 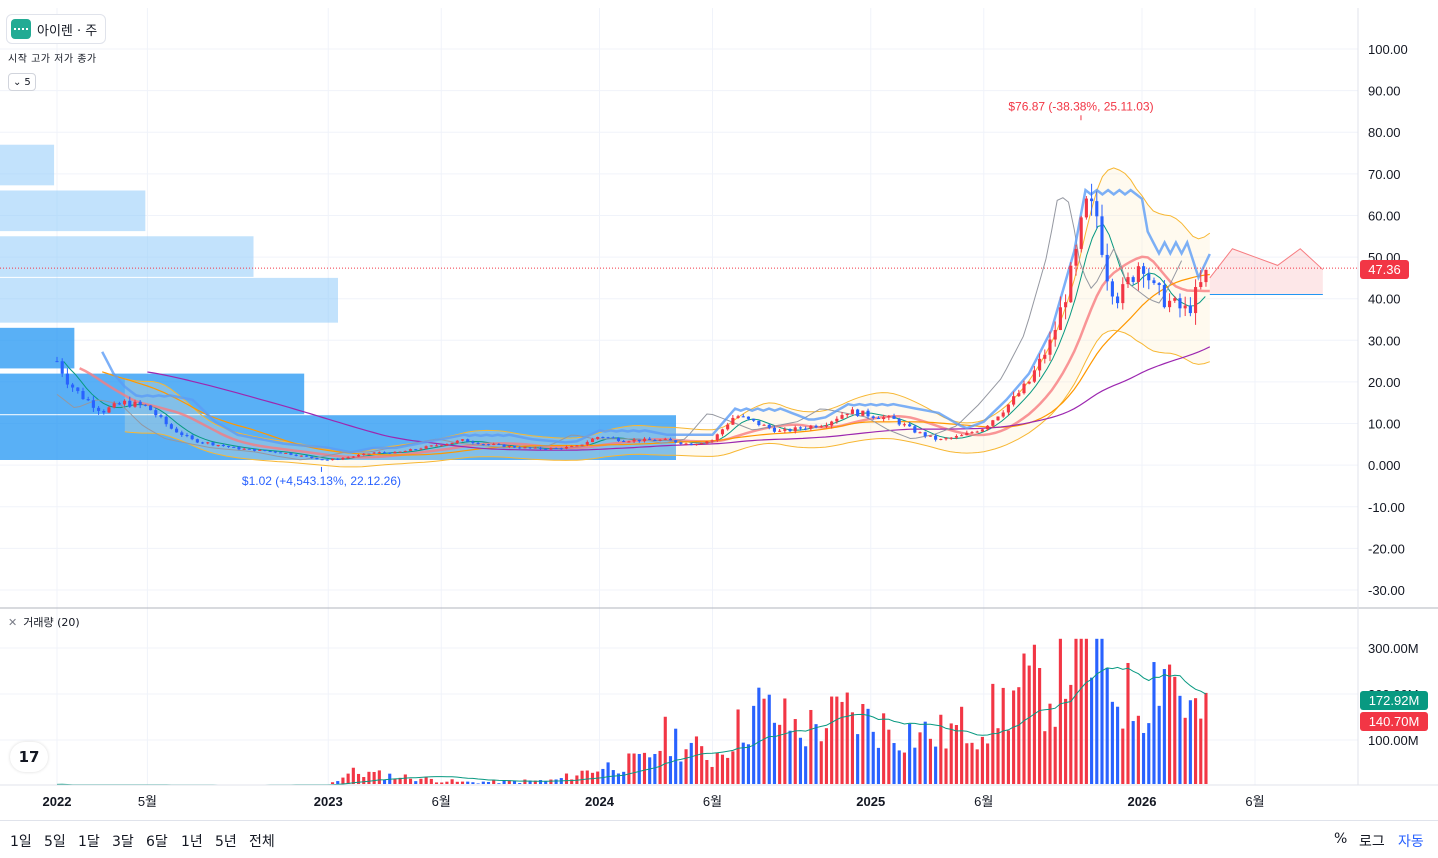 I want to click on time-tick-label: 6월, so click(x=983, y=801).